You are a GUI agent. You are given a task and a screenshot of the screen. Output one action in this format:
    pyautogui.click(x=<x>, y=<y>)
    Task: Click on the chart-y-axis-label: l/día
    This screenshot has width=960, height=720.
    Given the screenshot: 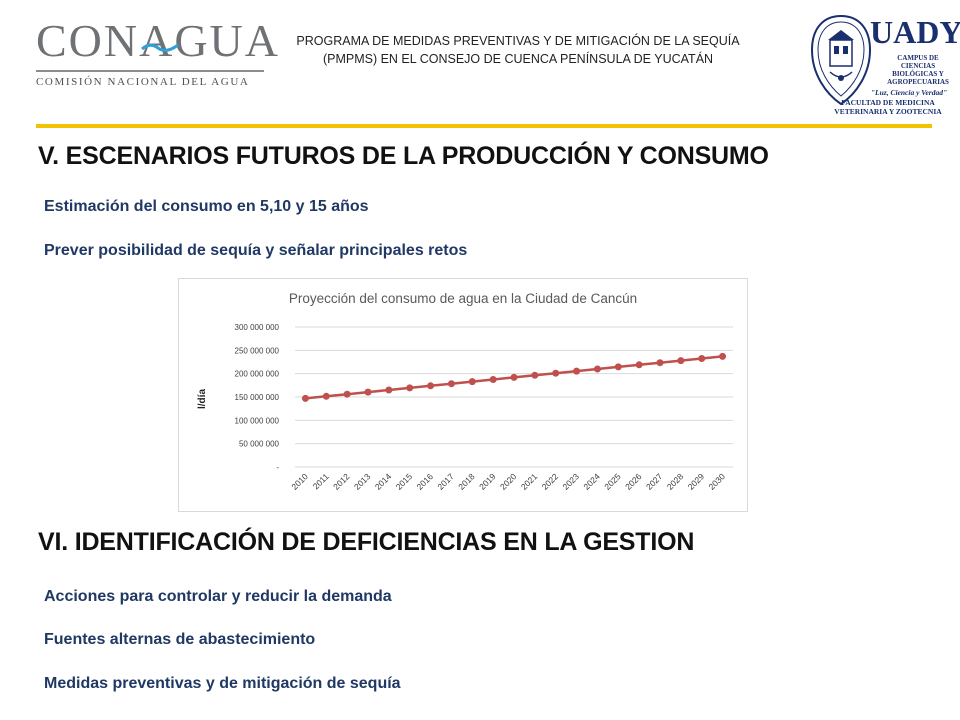 What is the action you would take?
    pyautogui.click(x=202, y=399)
    